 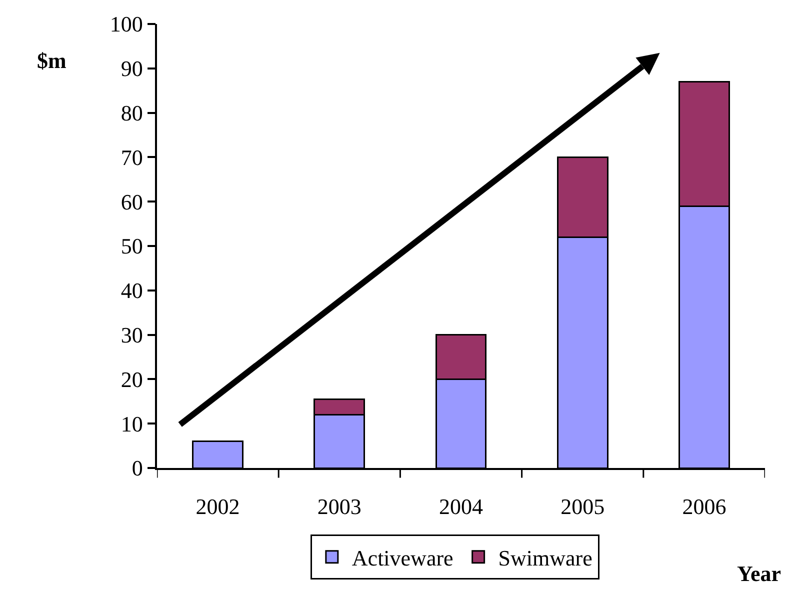 I want to click on y-tick-label: 60, so click(x=131, y=201).